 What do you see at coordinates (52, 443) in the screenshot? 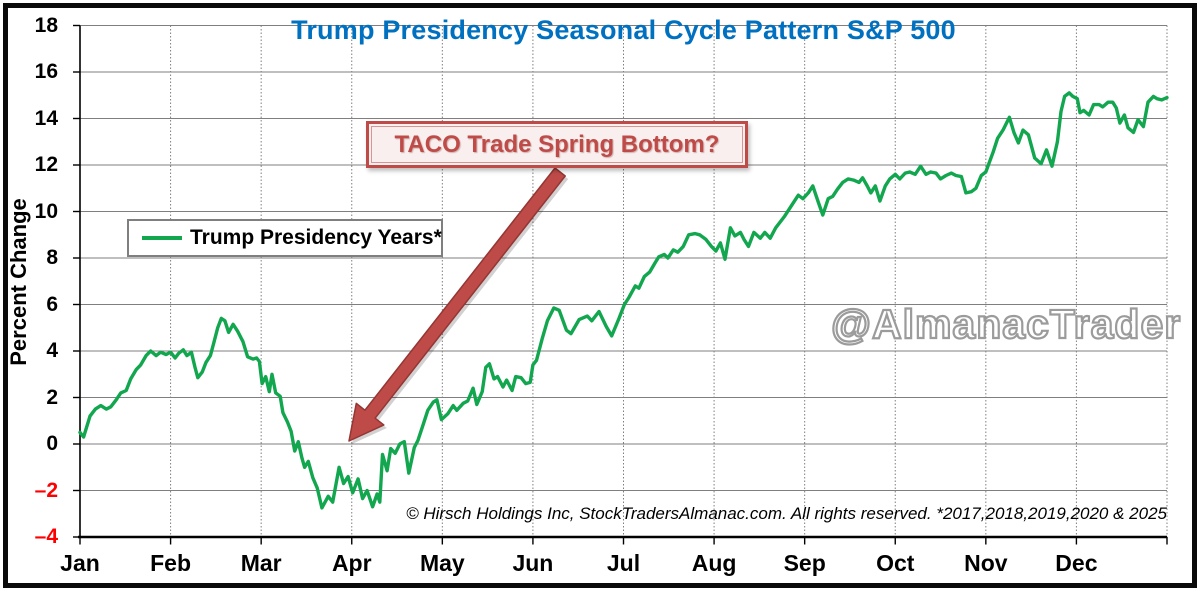
I see `y-tick-label: 0` at bounding box center [52, 443].